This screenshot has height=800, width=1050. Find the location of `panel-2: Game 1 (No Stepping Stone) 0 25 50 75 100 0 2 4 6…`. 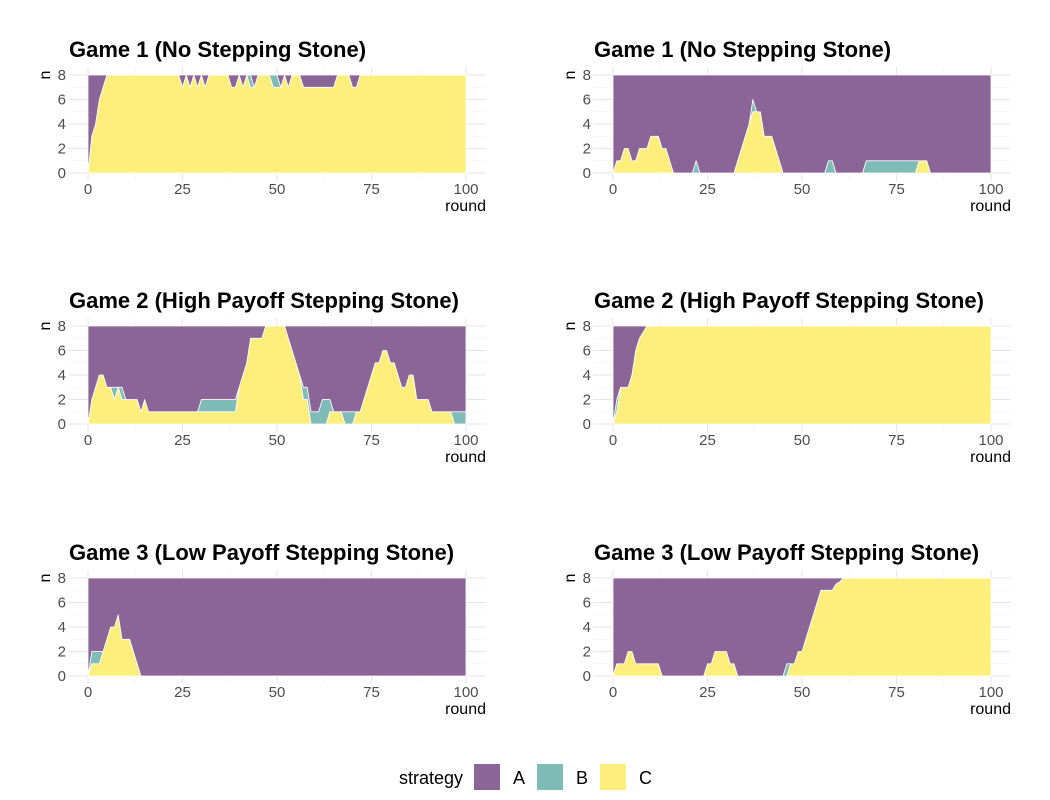

panel-2: Game 1 (No Stepping Stone) 0 25 50 75 100 0 2 4 6… is located at coordinates (786, 126).